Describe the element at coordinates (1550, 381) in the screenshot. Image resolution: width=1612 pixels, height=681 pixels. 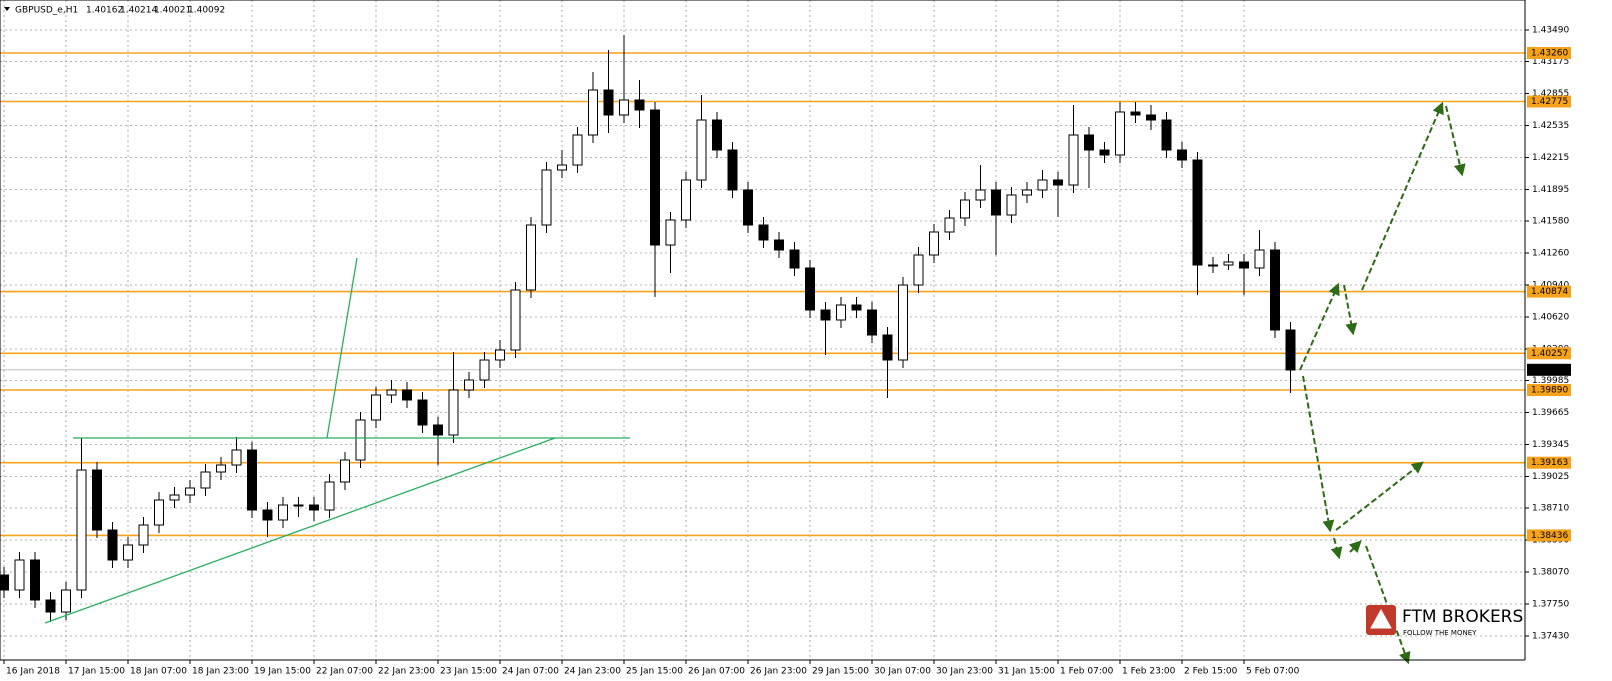
I see `y-tick-label: 1.39985` at that location.